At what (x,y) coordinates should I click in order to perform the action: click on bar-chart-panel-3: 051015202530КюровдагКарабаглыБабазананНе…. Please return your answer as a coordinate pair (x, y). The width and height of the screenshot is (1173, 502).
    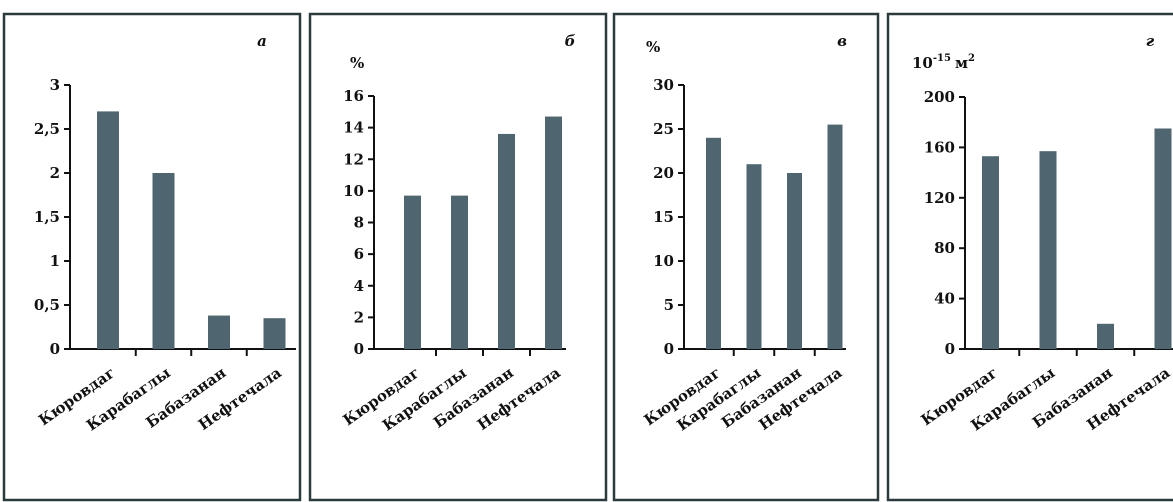
    Looking at the image, I should click on (744, 233).